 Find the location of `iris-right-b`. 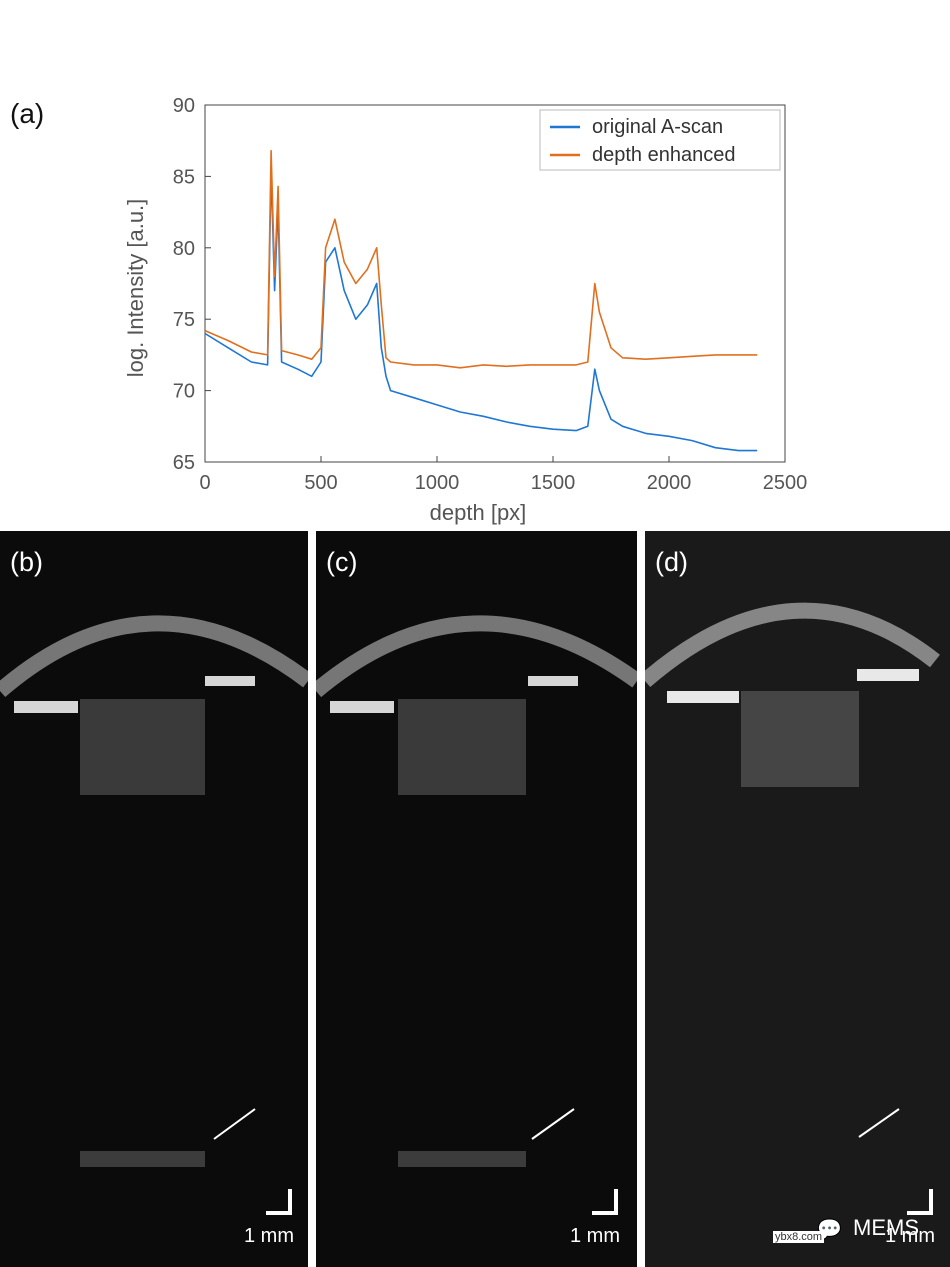

iris-right-b is located at coordinates (230, 681).